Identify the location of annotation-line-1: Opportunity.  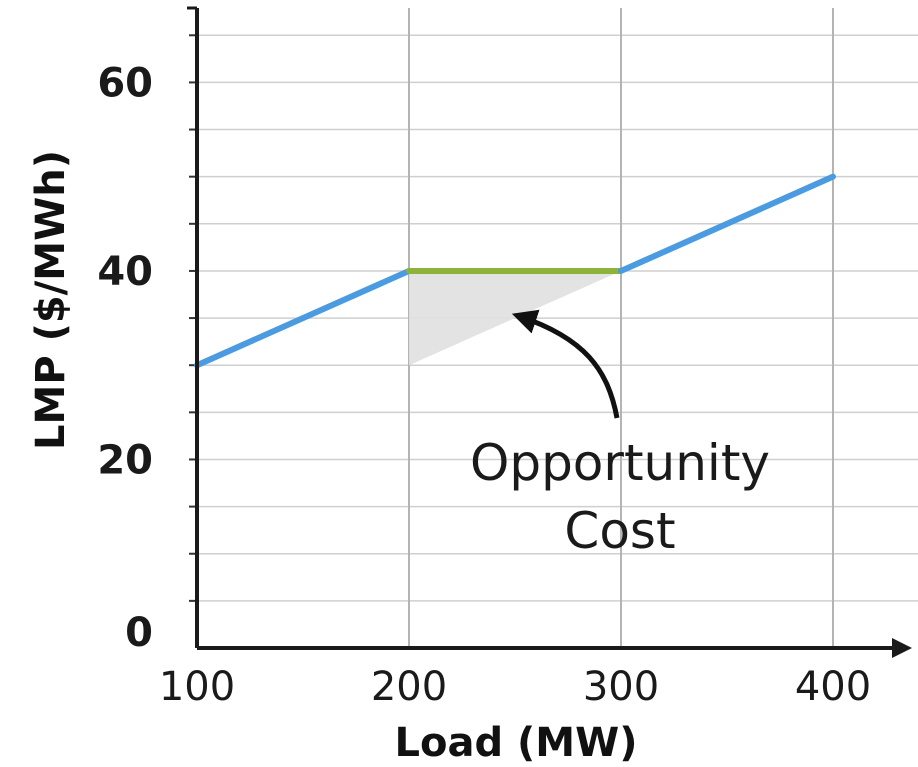
(620, 463).